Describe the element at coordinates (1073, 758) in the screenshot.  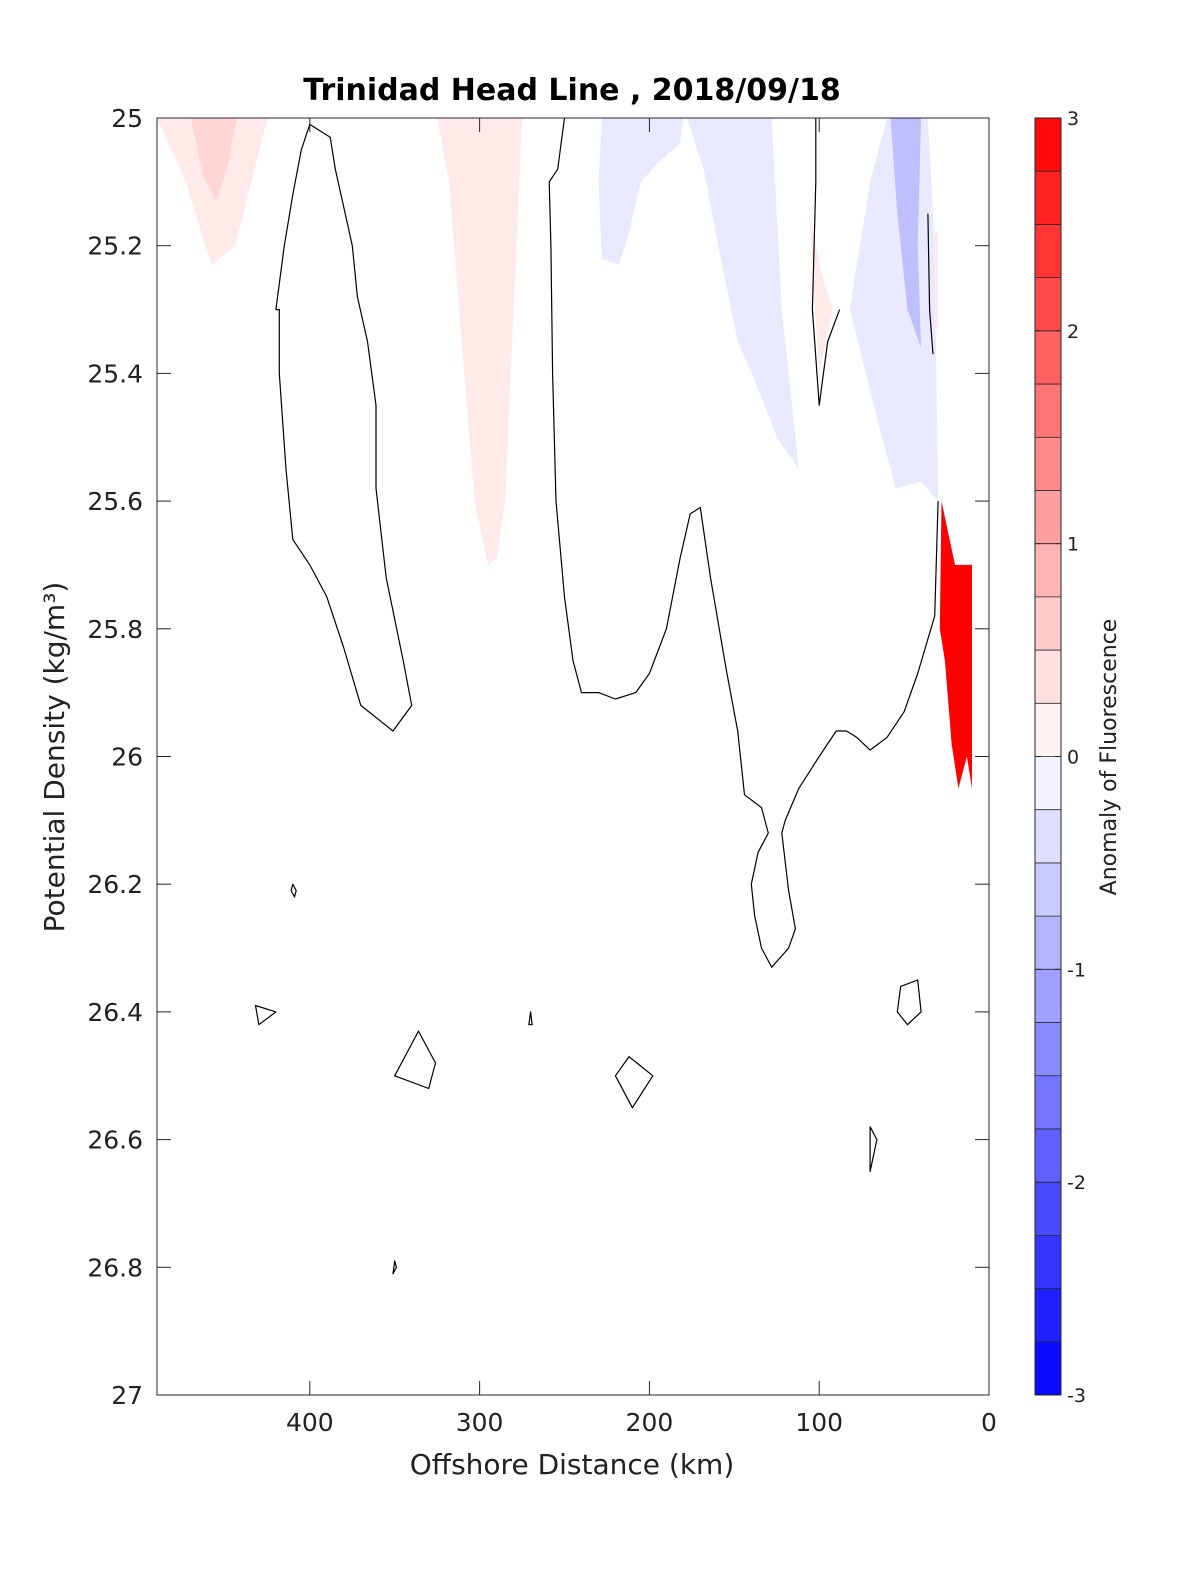
I see `colorbar-tick-label: 0` at that location.